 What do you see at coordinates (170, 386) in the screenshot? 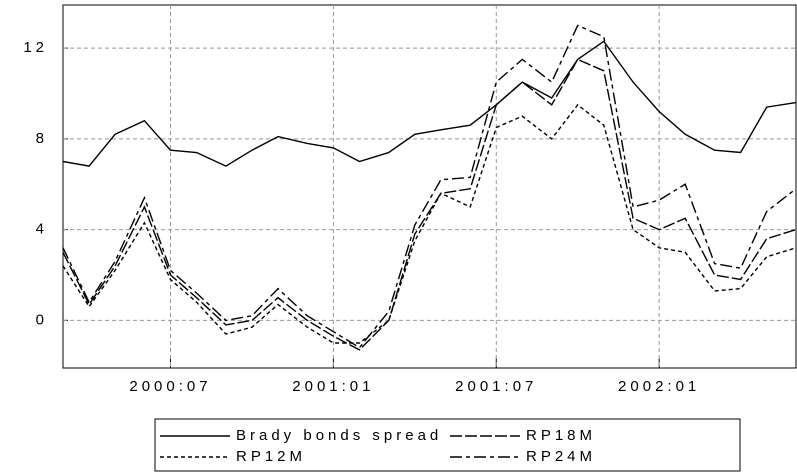
I see `x-tick-label: 2000:07` at bounding box center [170, 386].